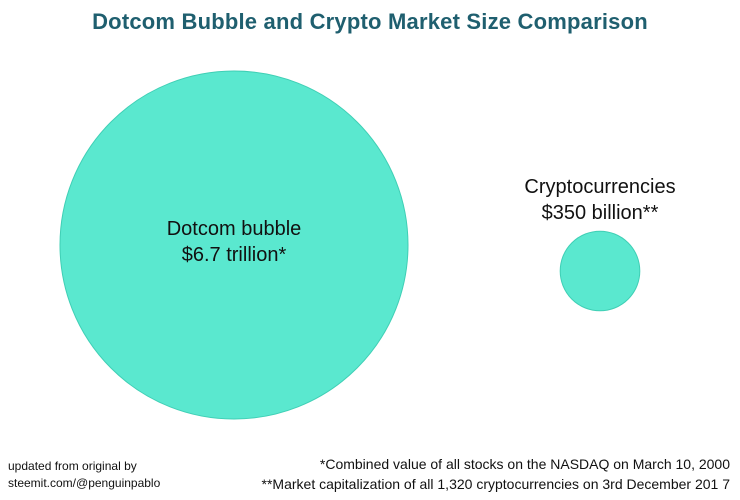 This screenshot has width=740, height=500. Describe the element at coordinates (234, 229) in the screenshot. I see `dotcom-bubble-name: Dotcom bubble` at that location.